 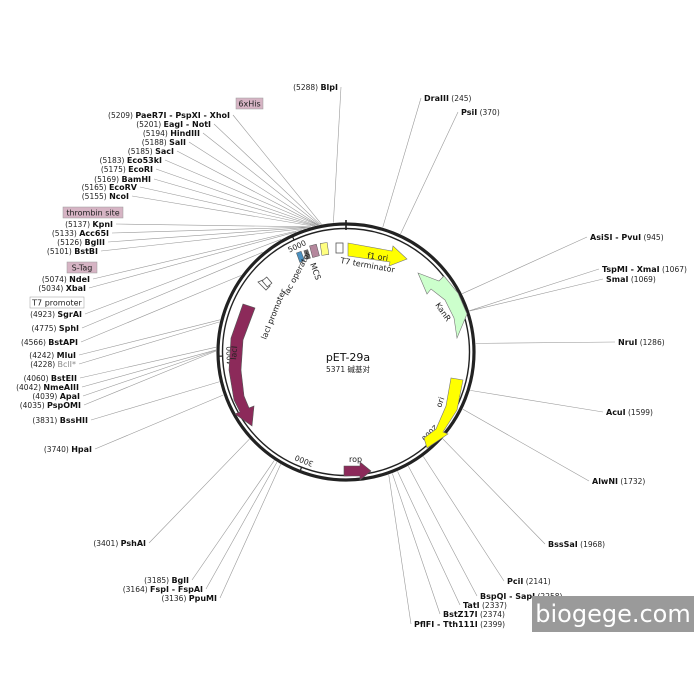 I want to click on restriction-site-label: (4228) BclI*, so click(x=53, y=364).